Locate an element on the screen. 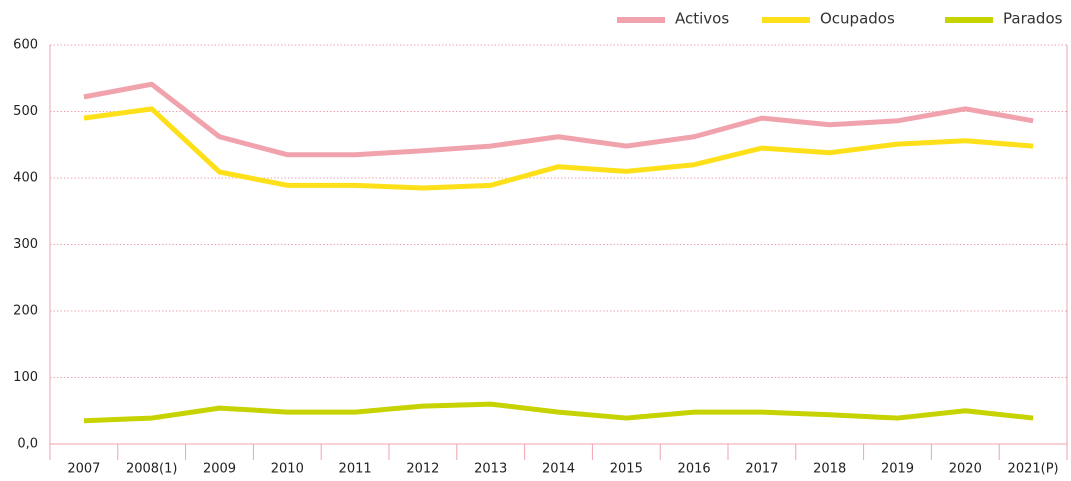 This screenshot has width=1071, height=481. x-tick-label: 2008(1) is located at coordinates (152, 469).